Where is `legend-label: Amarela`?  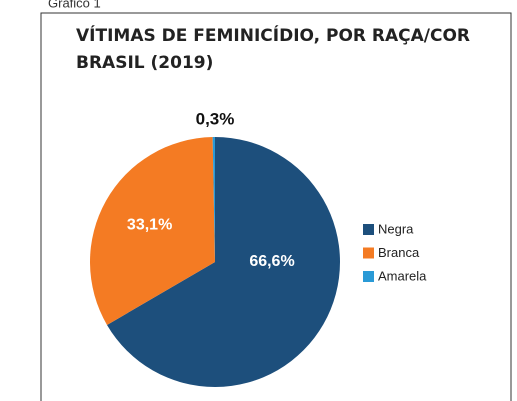
legend-label: Amarela is located at coordinates (402, 275).